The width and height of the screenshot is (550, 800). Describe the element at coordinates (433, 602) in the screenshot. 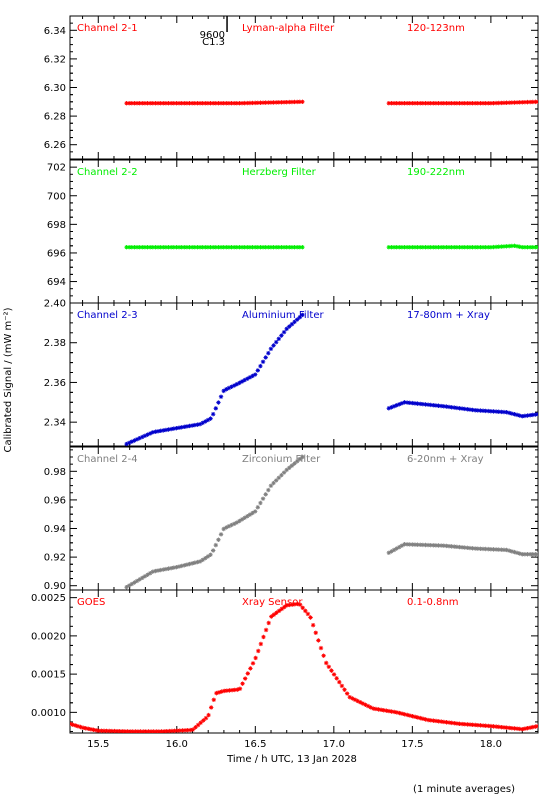

I see `panel-band-label: 0.1-0.8nm` at that location.